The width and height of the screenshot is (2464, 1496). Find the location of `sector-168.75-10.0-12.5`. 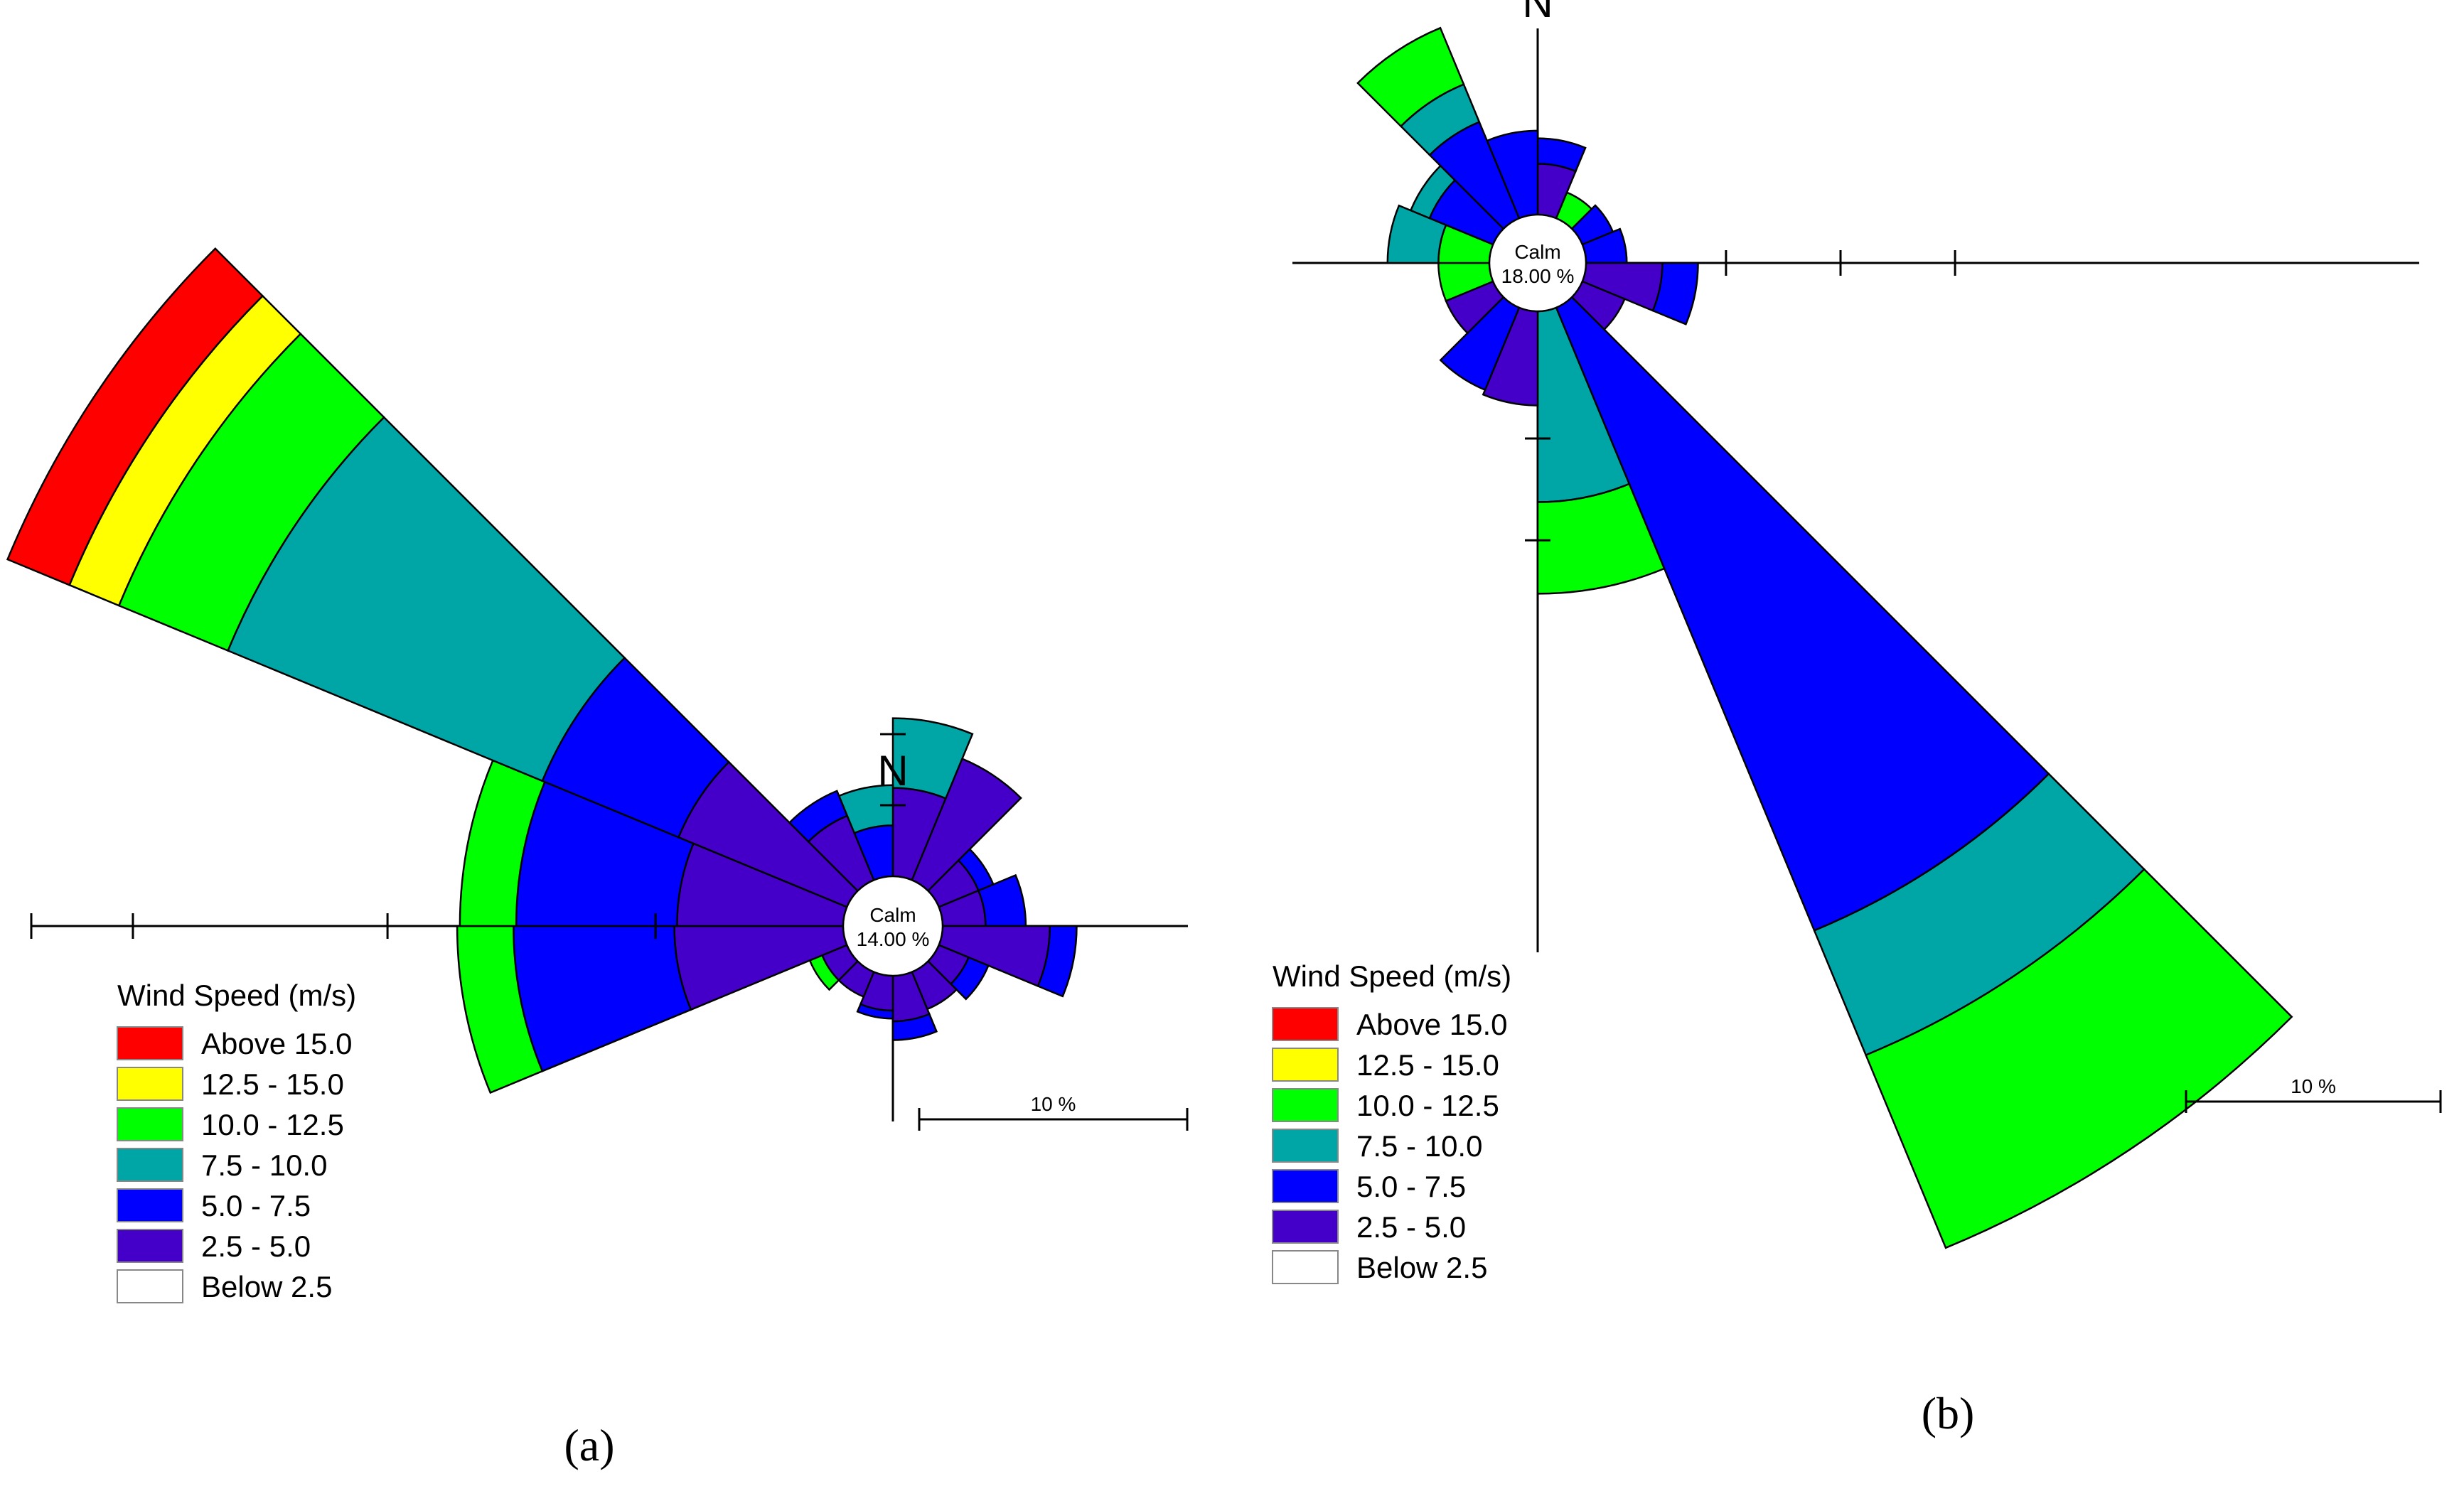

sector-168.75-10.0-12.5 is located at coordinates (1601, 539).